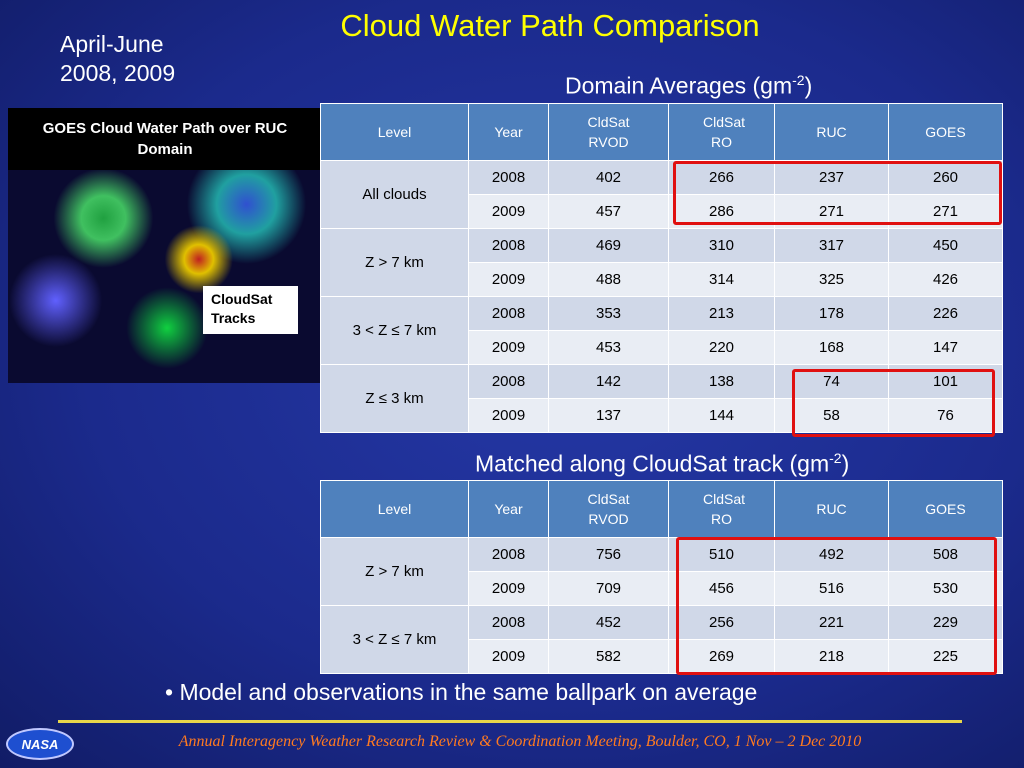 This screenshot has width=1024, height=768. Describe the element at coordinates (608, 313) in the screenshot. I see `cell: 353` at that location.